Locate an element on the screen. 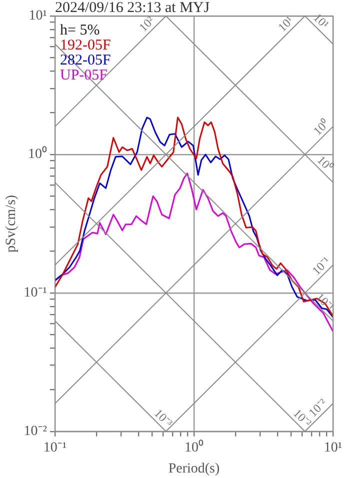 The height and width of the screenshot is (478, 347). y-tick-label: 10⁻² is located at coordinates (35, 432).